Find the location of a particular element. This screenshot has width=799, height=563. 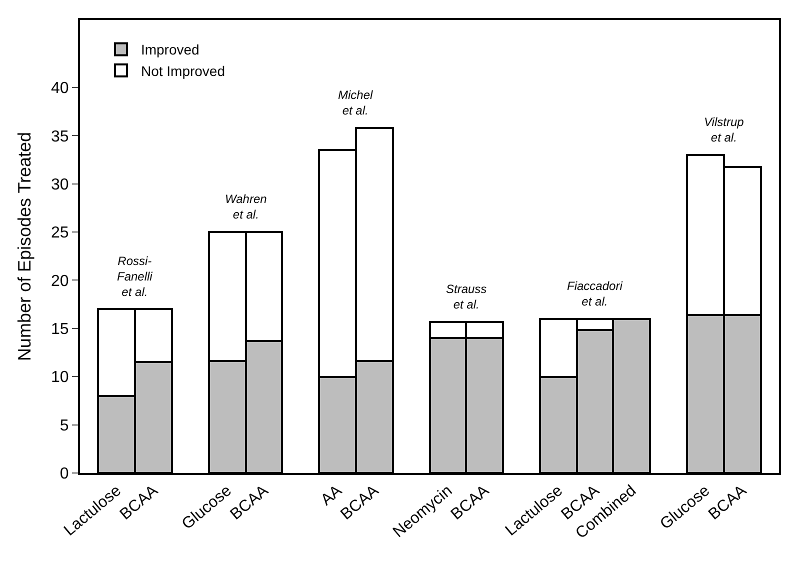

y-tick-label: 35 is located at coordinates (60, 137).